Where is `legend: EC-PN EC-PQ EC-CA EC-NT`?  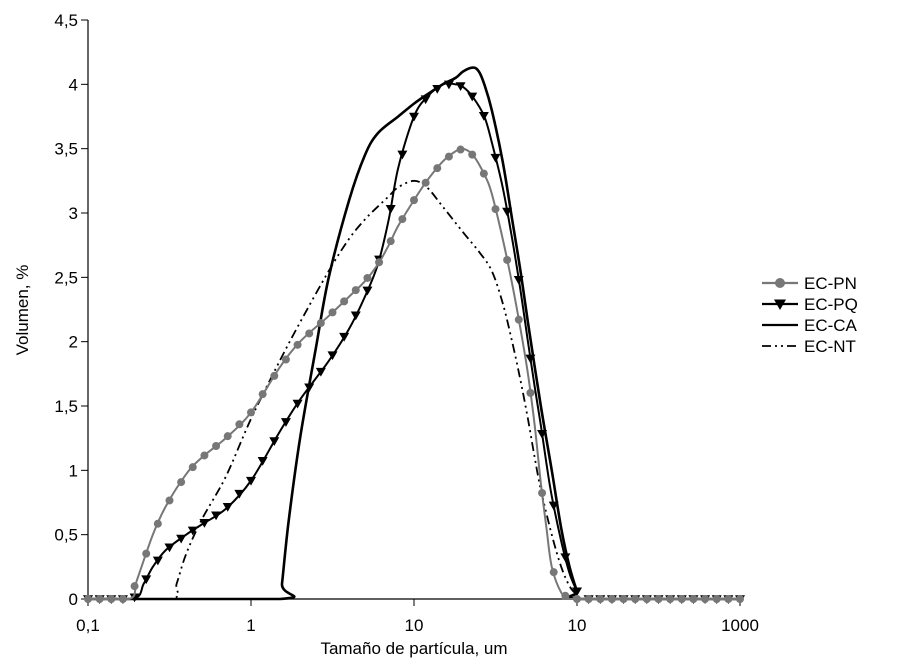 legend: EC-PN EC-PQ EC-CA EC-NT is located at coordinates (810, 315).